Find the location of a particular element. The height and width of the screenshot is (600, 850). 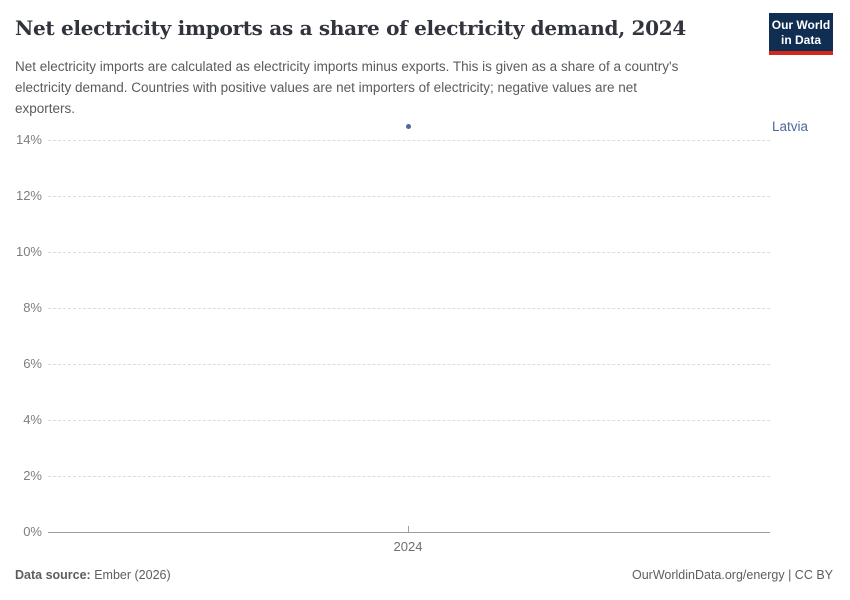

x-axis-tick is located at coordinates (408, 529).